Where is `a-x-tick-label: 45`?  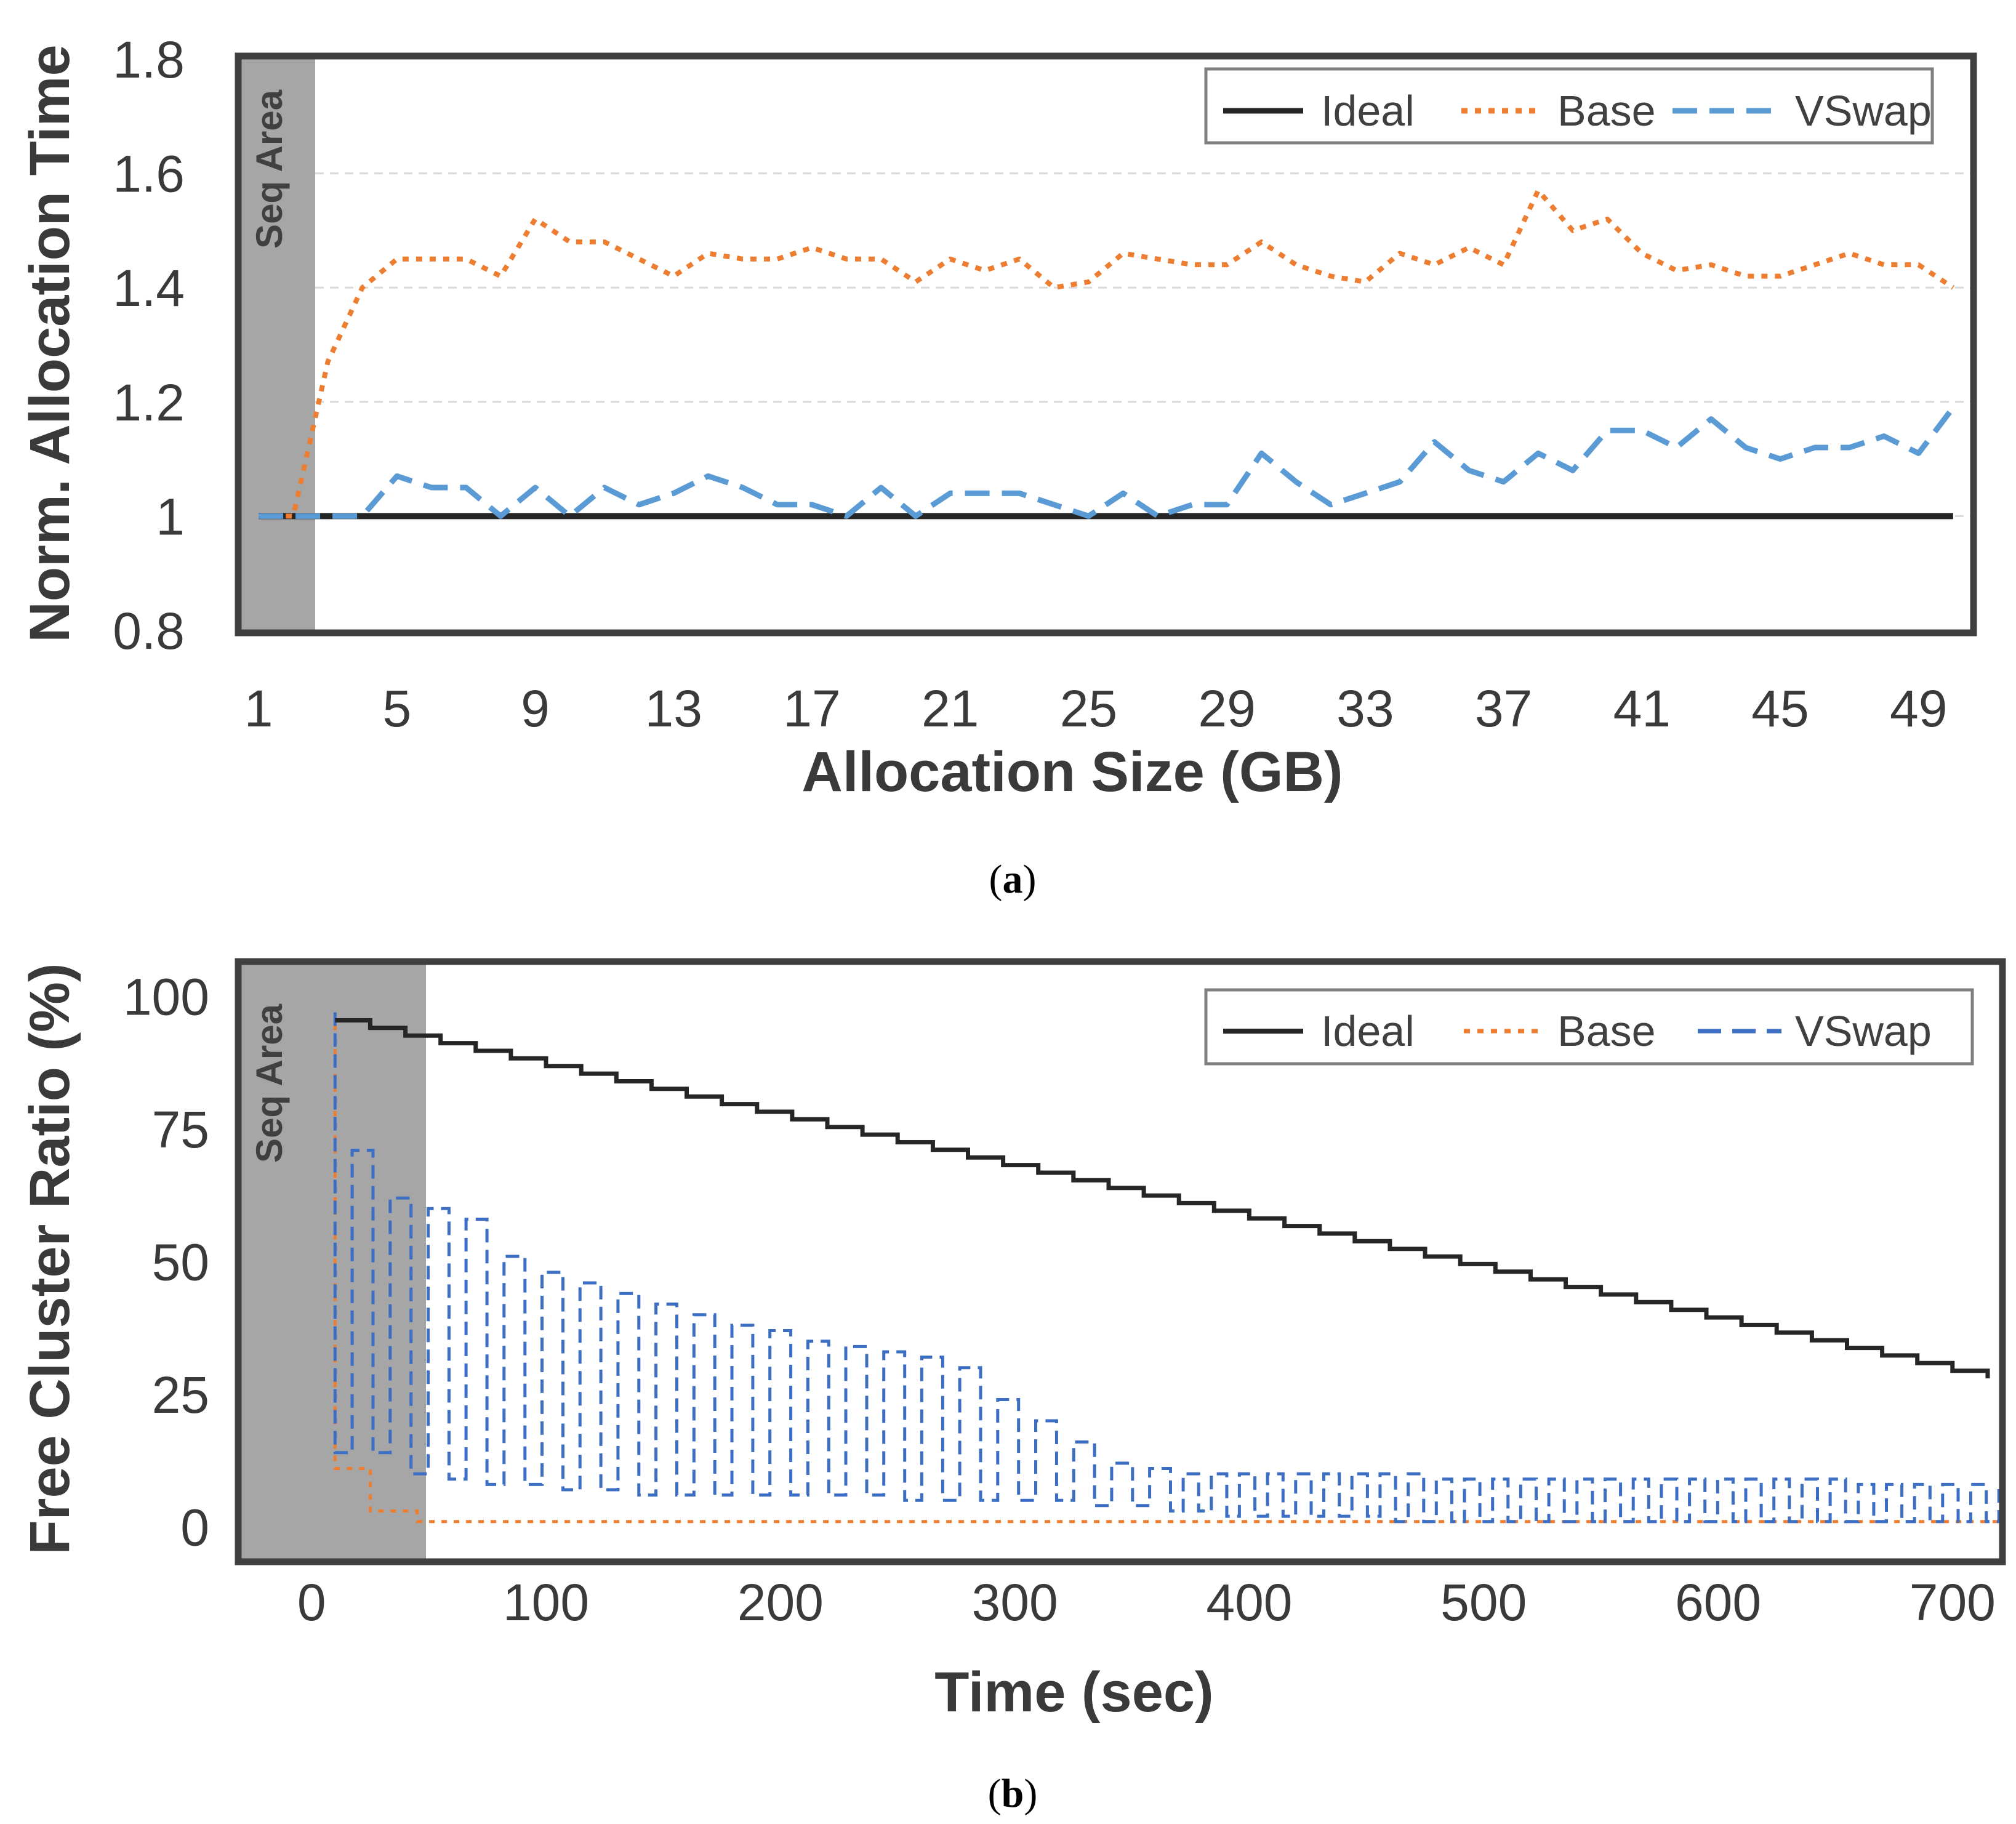 a-x-tick-label: 45 is located at coordinates (1780, 708).